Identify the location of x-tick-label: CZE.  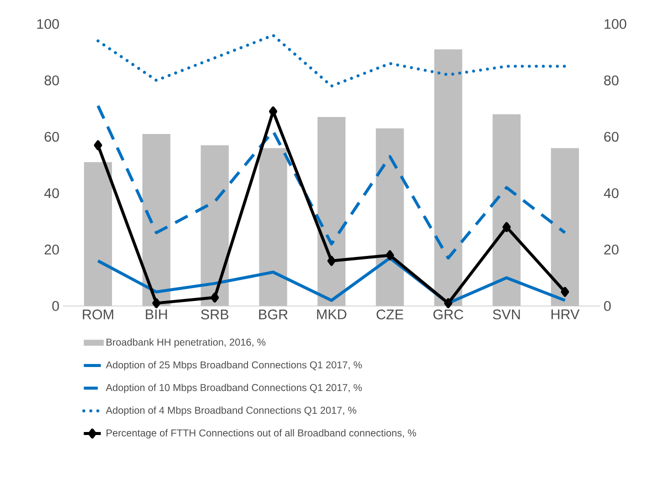
(390, 315).